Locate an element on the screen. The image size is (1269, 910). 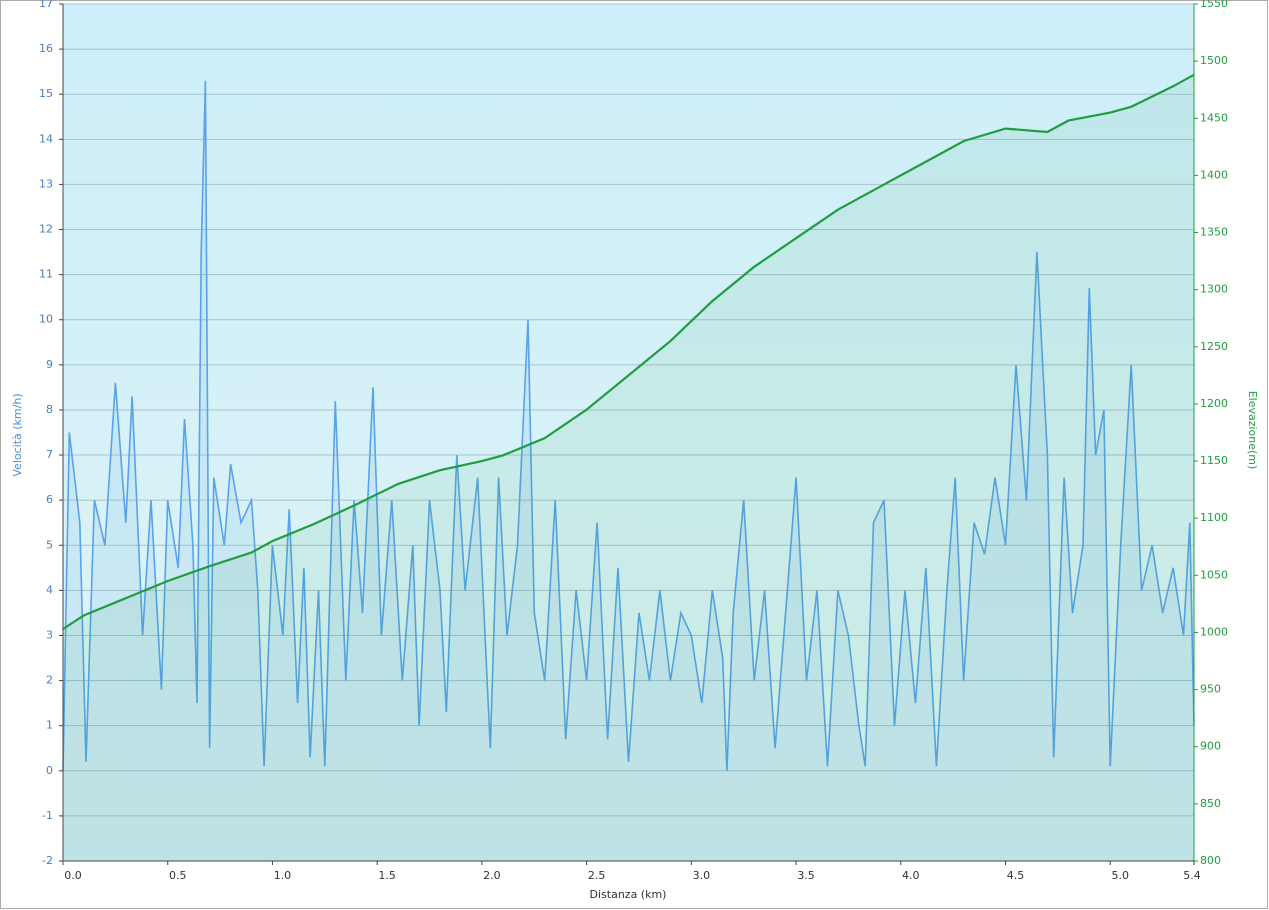
y-tick-label: 4 is located at coordinates (49, 589).